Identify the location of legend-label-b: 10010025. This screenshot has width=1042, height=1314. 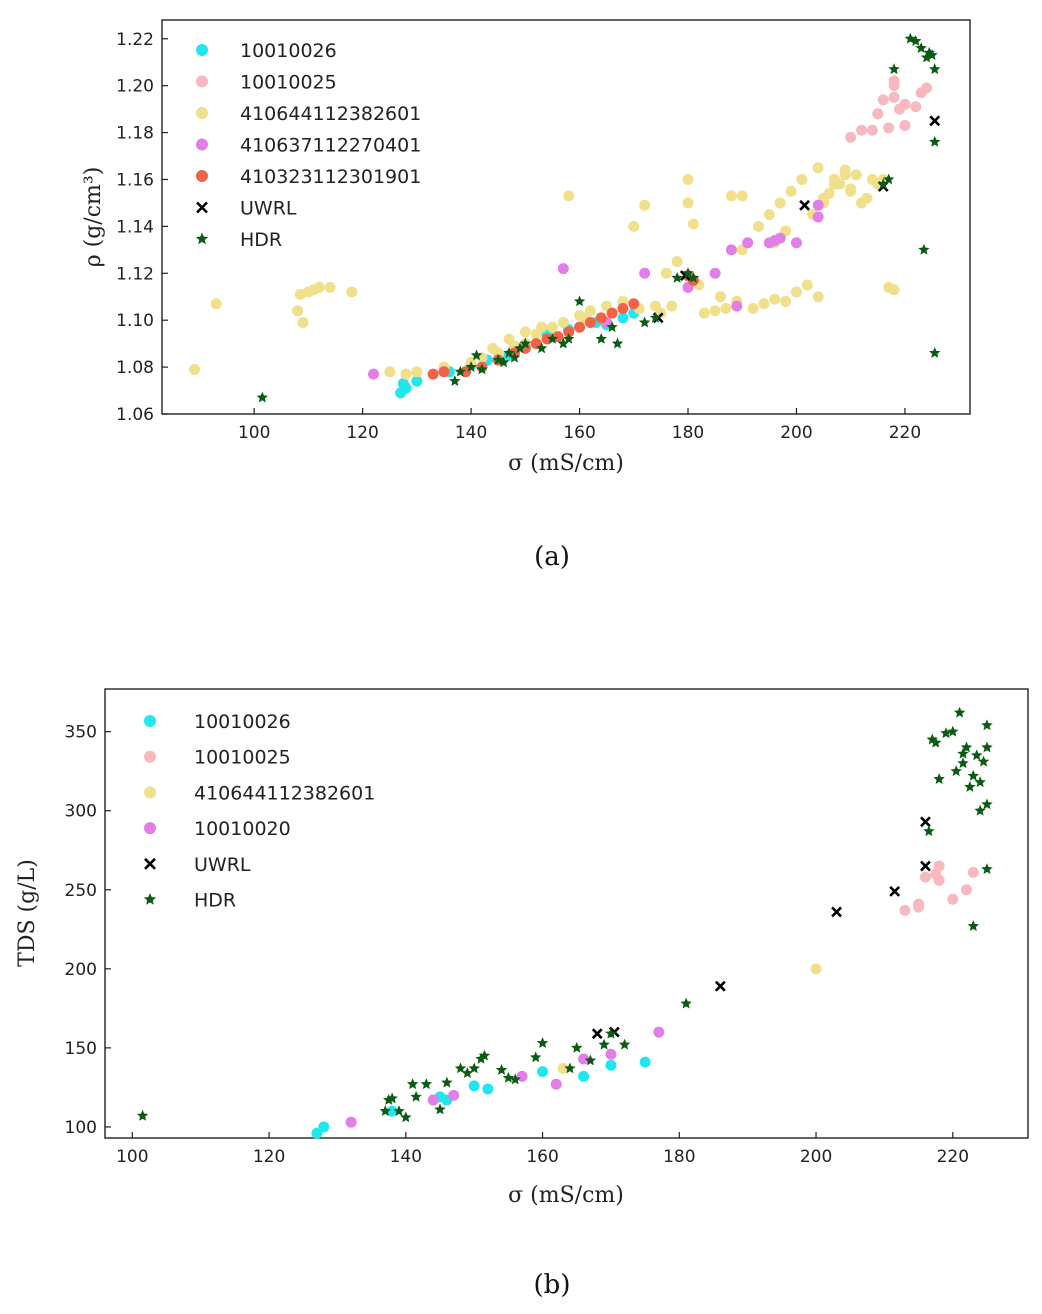
(242, 758).